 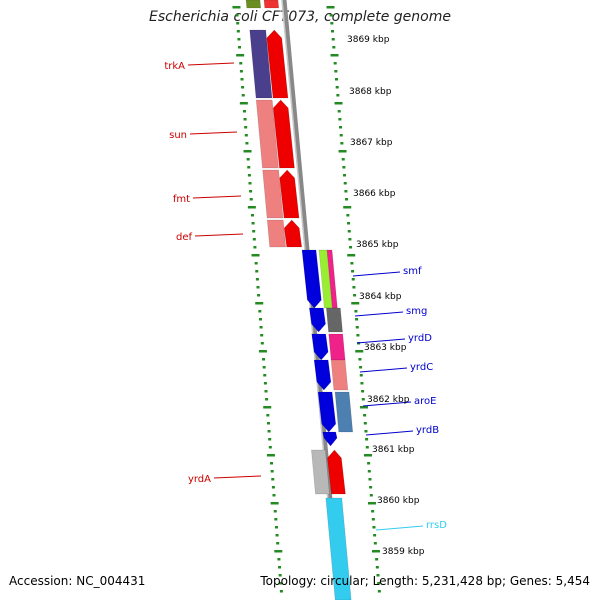 I want to click on gene-yrdA-bar, so click(x=320, y=472).